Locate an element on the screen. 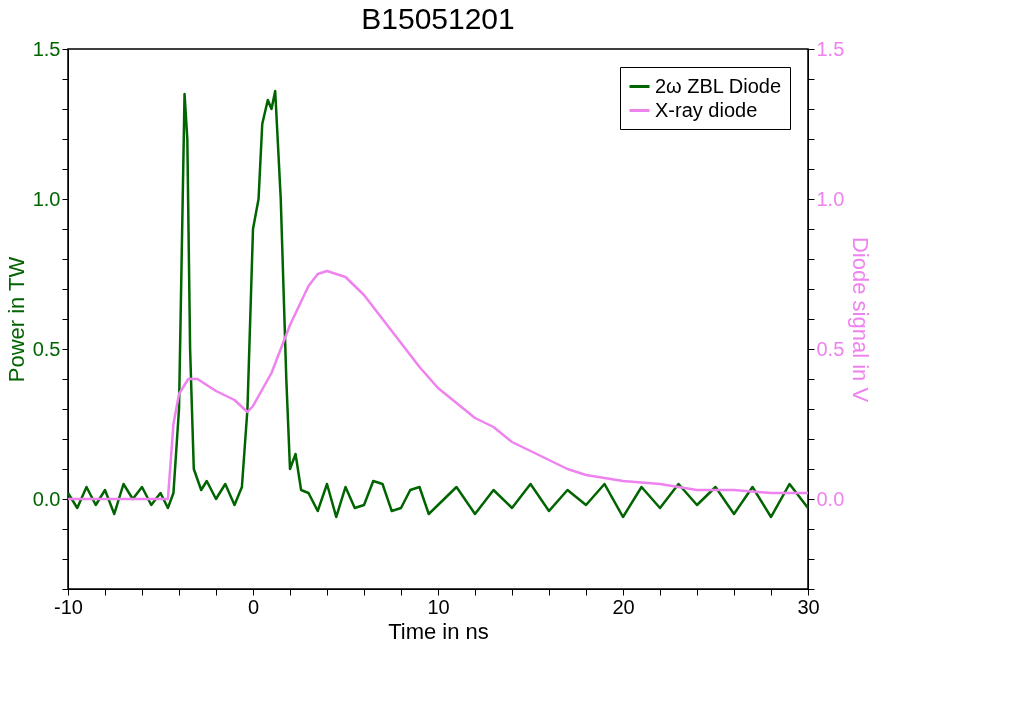  y2-axis-title: Diode signal in V is located at coordinates (861, 319).